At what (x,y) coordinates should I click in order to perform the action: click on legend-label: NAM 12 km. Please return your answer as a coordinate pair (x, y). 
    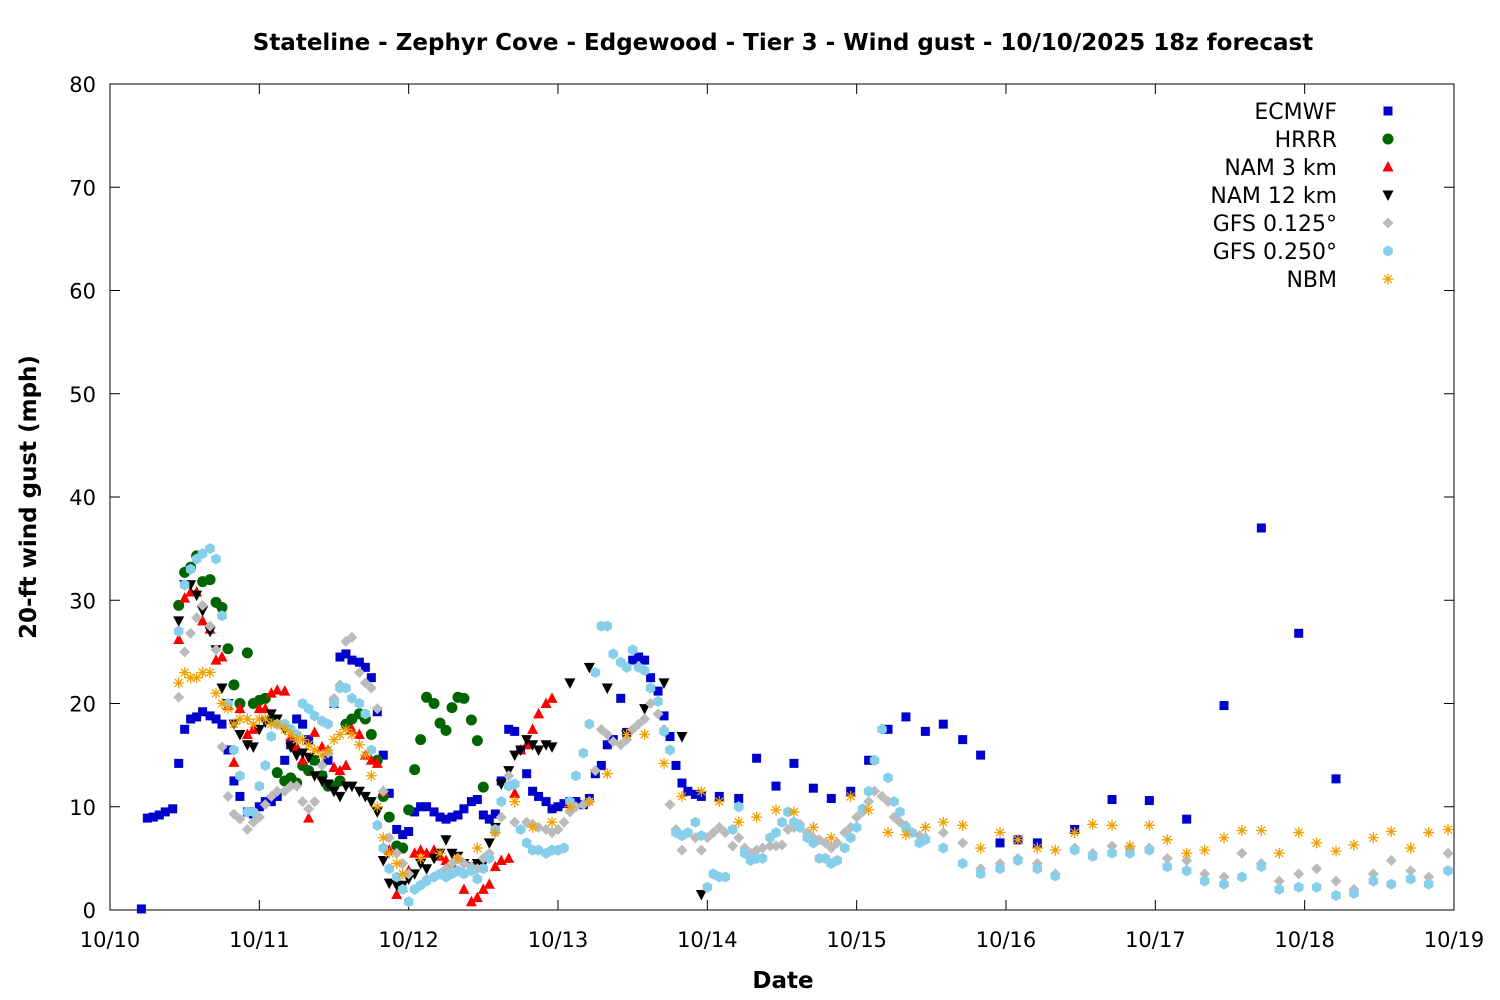
    Looking at the image, I should click on (1273, 196).